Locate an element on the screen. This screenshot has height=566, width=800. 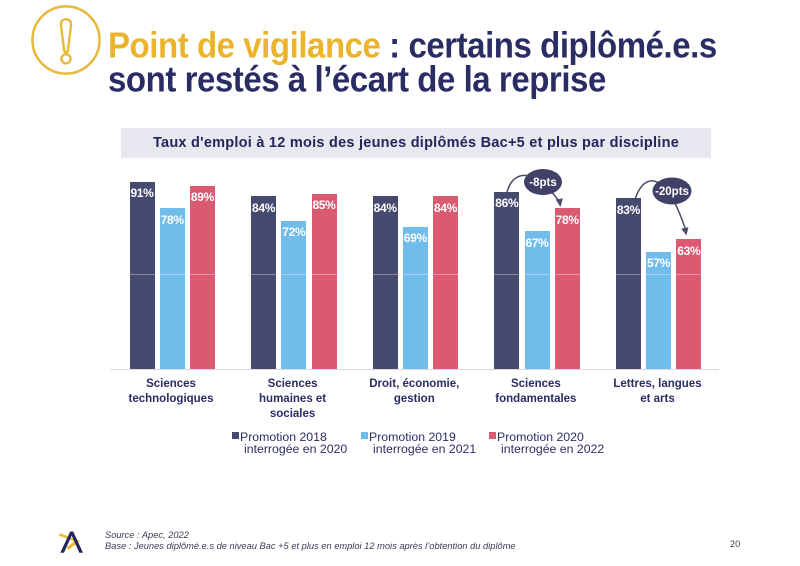
svg-text: -8pts is located at coordinates (542, 183).